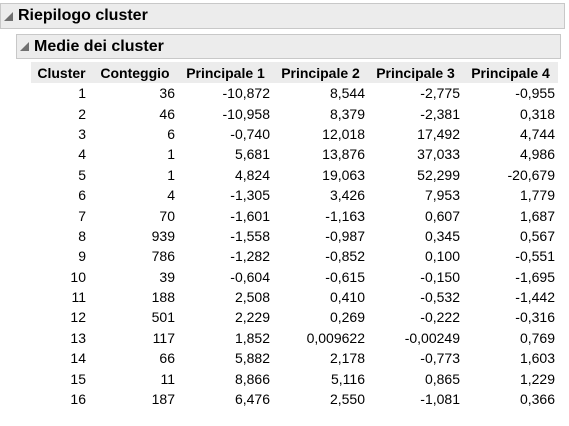 This screenshot has height=426, width=569. I want to click on table-cell: 0,865, so click(442, 378).